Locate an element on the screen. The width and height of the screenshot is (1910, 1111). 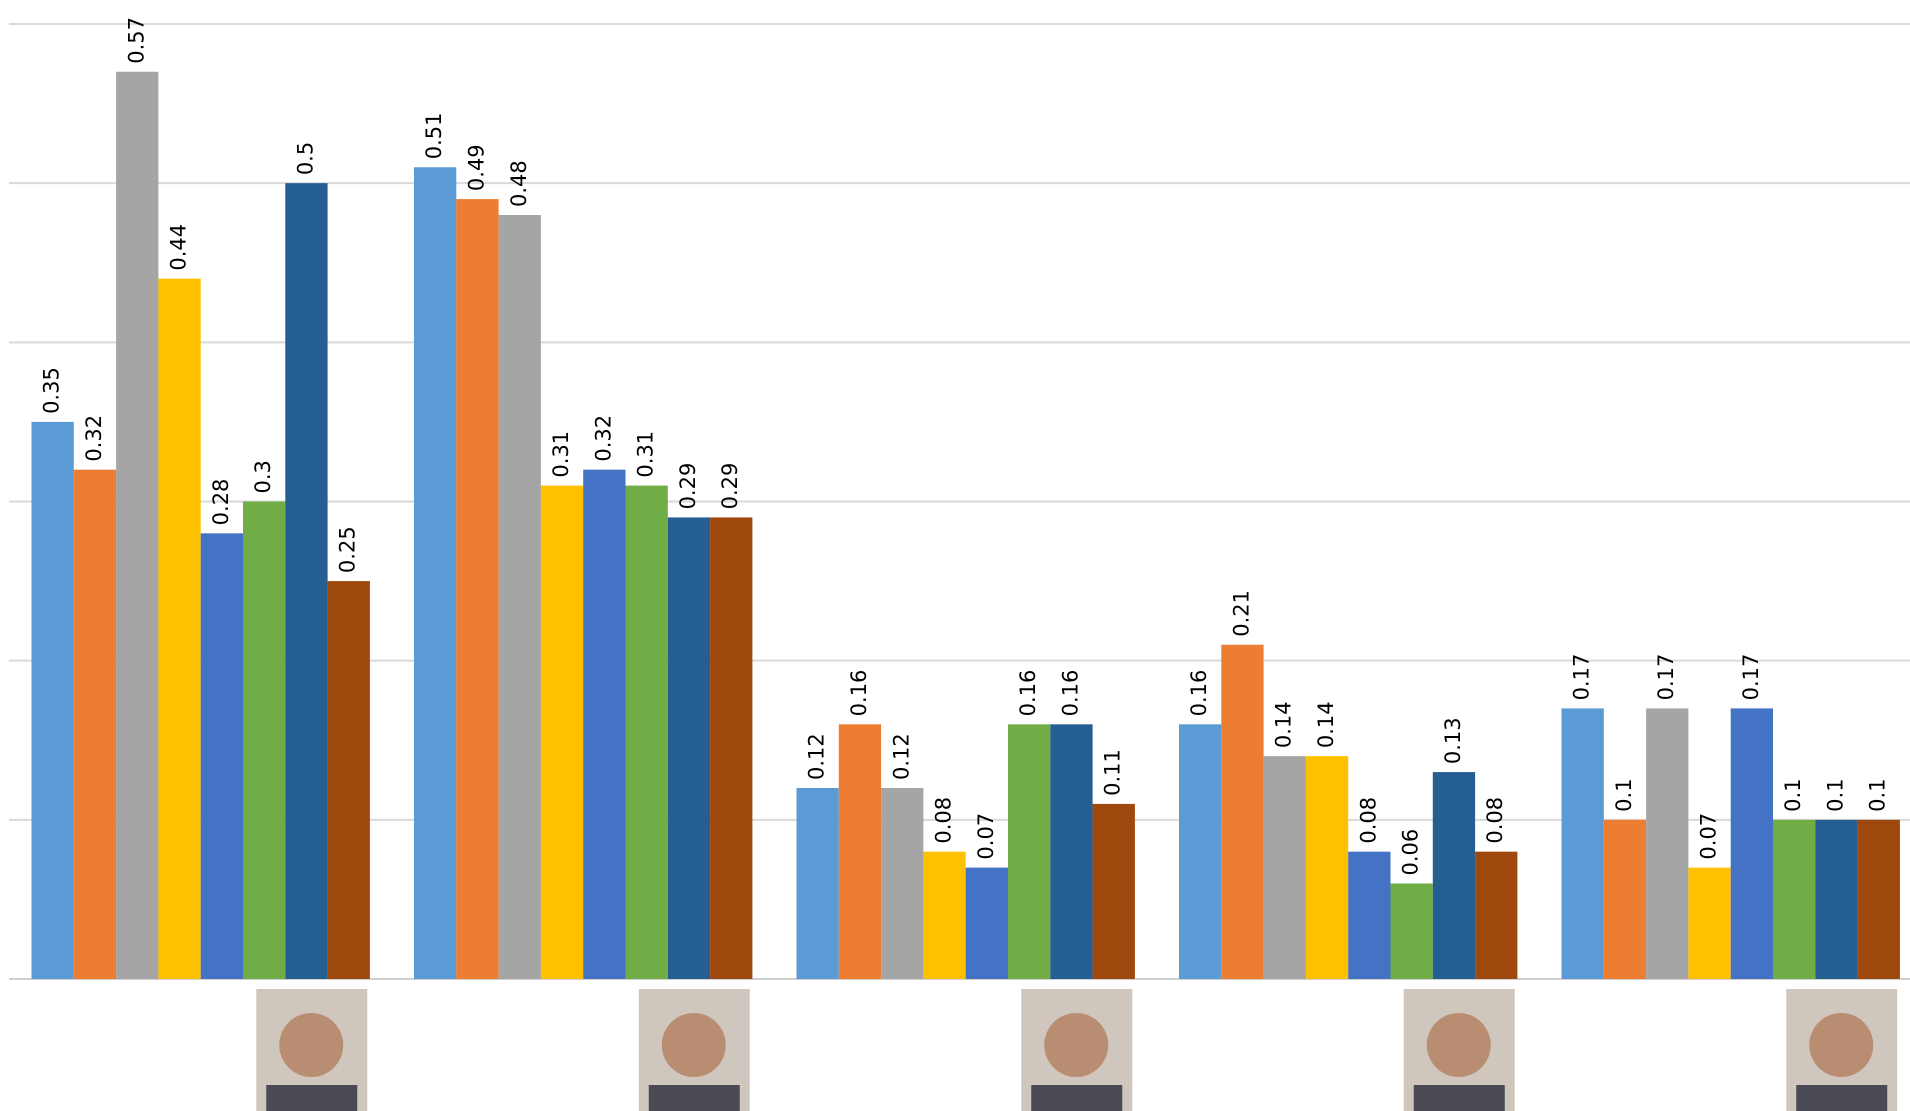
data-label: 0.11 is located at coordinates (1113, 772).